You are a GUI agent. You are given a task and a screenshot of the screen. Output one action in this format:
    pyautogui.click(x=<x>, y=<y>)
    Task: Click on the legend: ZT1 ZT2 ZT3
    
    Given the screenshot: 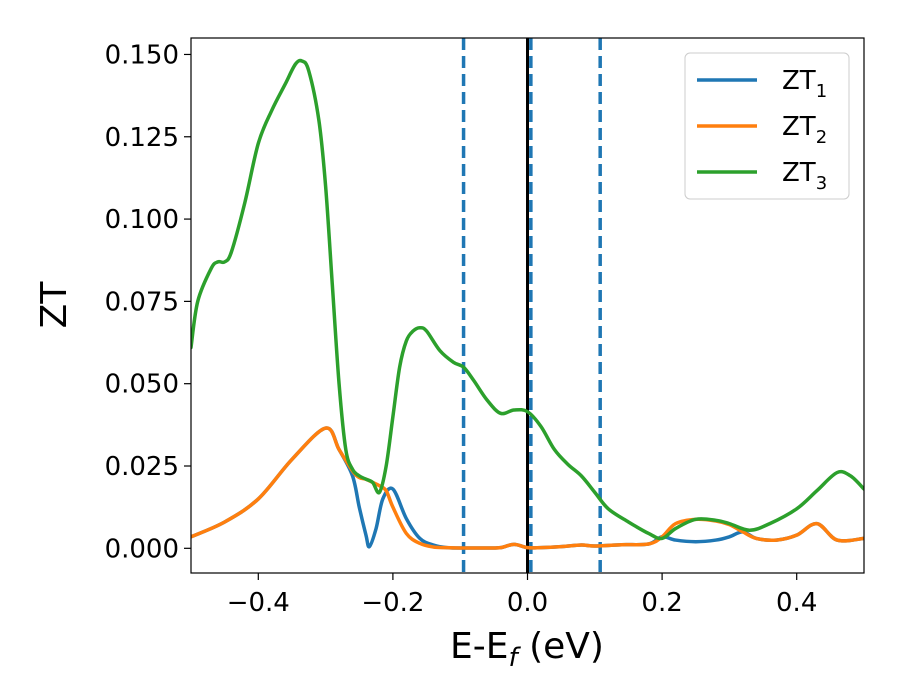 What is the action you would take?
    pyautogui.click(x=767, y=126)
    